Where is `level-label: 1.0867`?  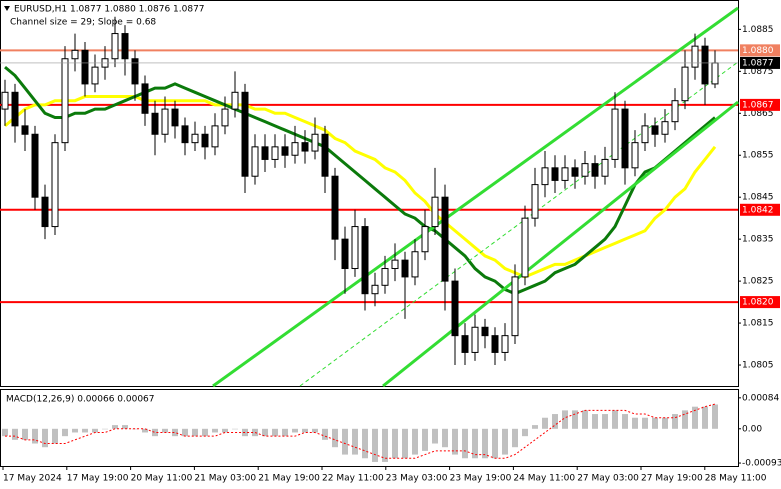
level-label: 1.0867 is located at coordinates (758, 105).